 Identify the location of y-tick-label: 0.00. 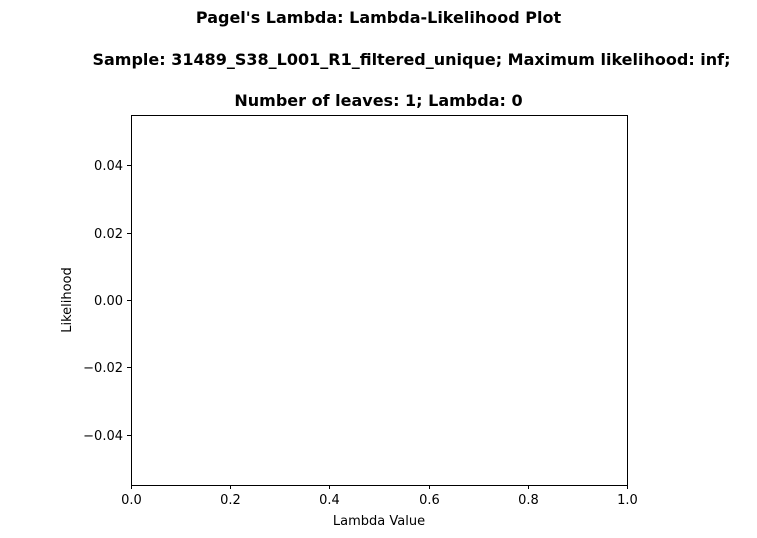
(108, 301).